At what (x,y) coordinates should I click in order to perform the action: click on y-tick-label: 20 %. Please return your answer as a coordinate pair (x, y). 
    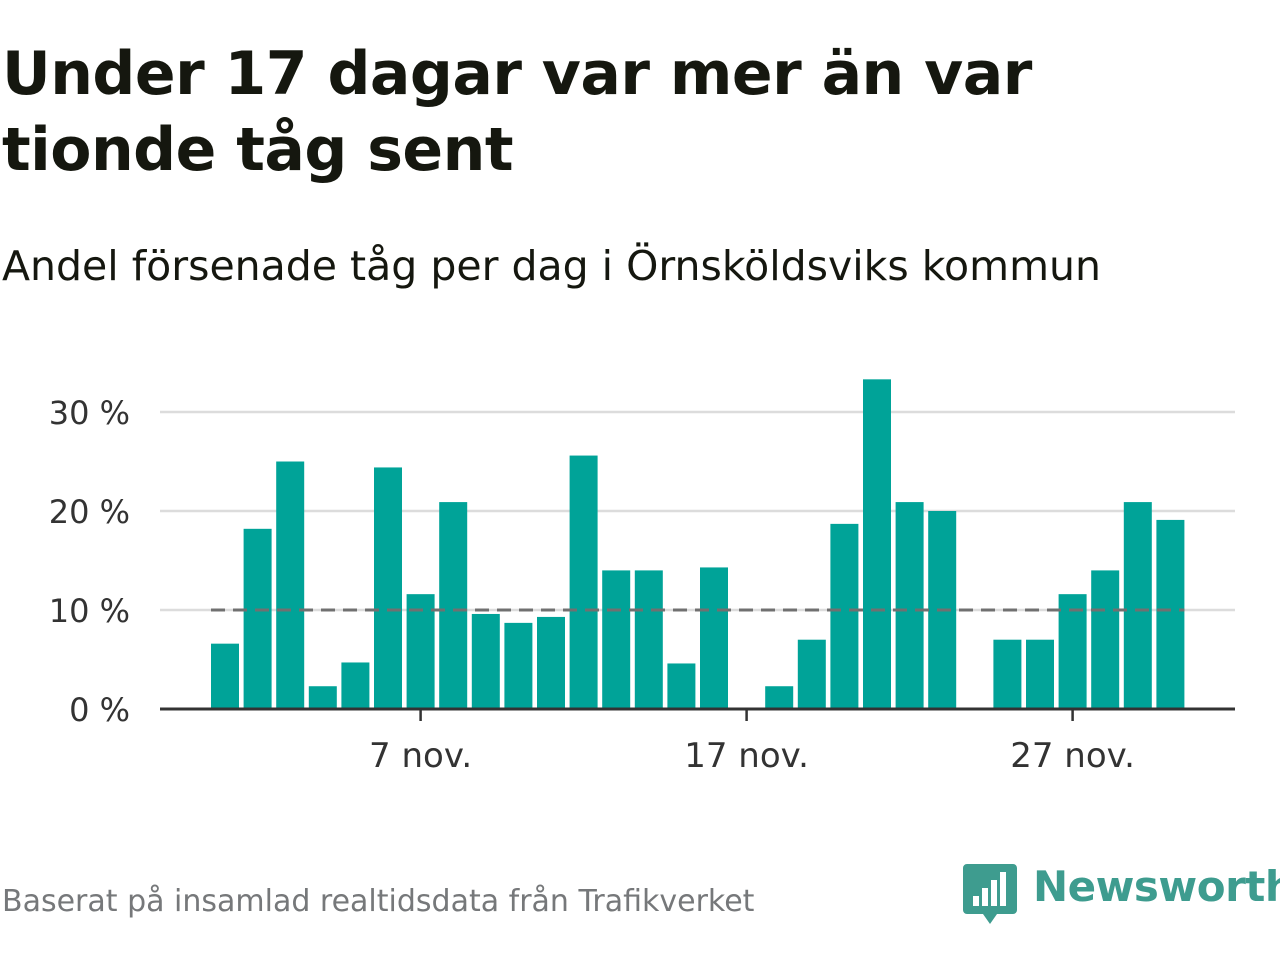
    Looking at the image, I should click on (89, 512).